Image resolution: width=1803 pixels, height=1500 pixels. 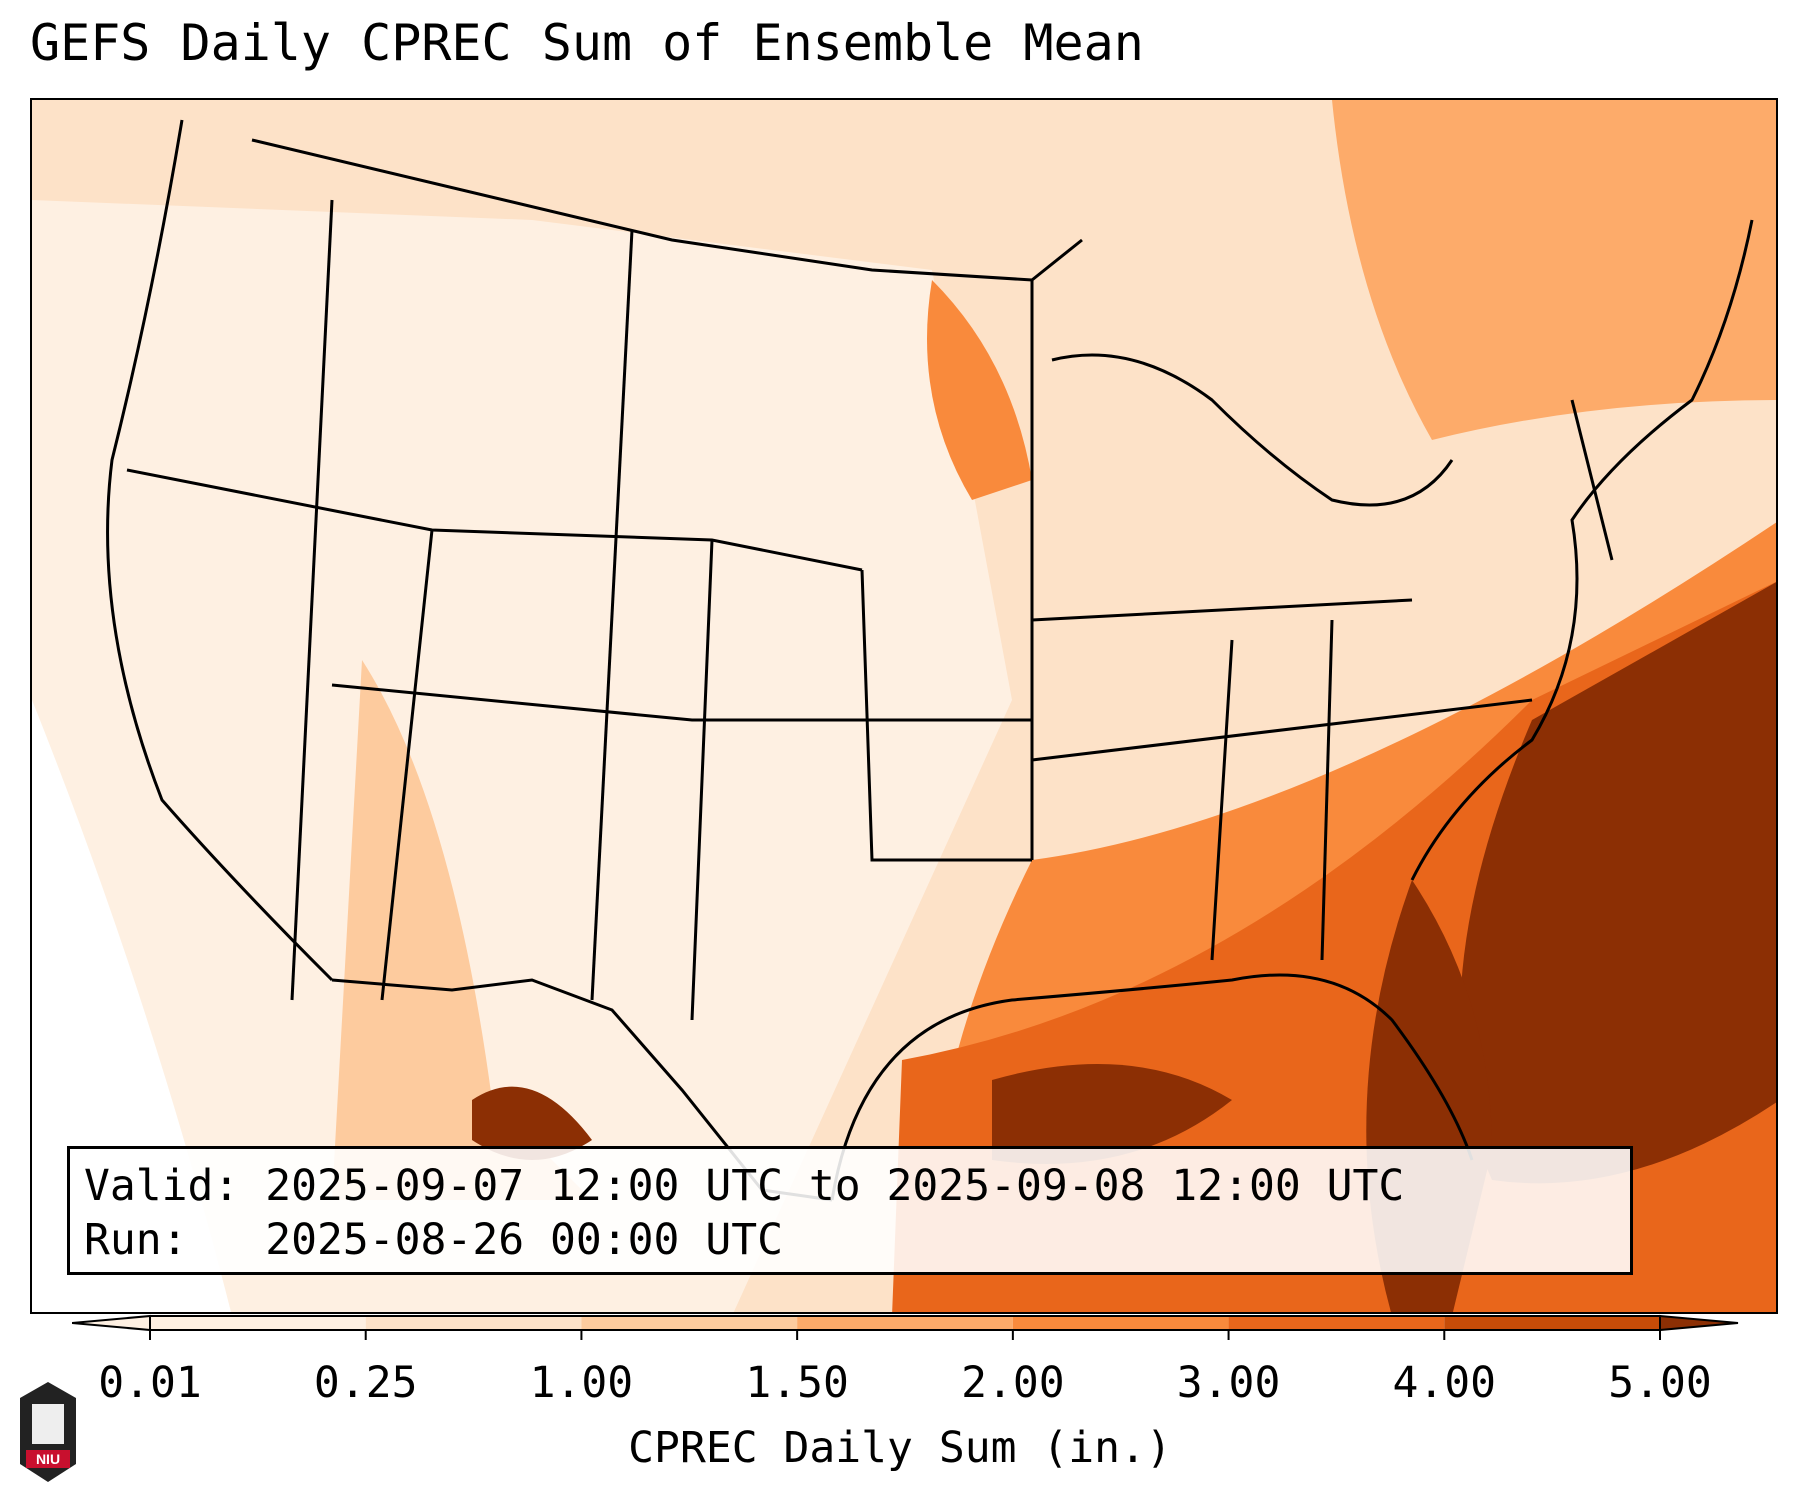 I want to click on colorbar-segments, so click(x=905, y=1327).